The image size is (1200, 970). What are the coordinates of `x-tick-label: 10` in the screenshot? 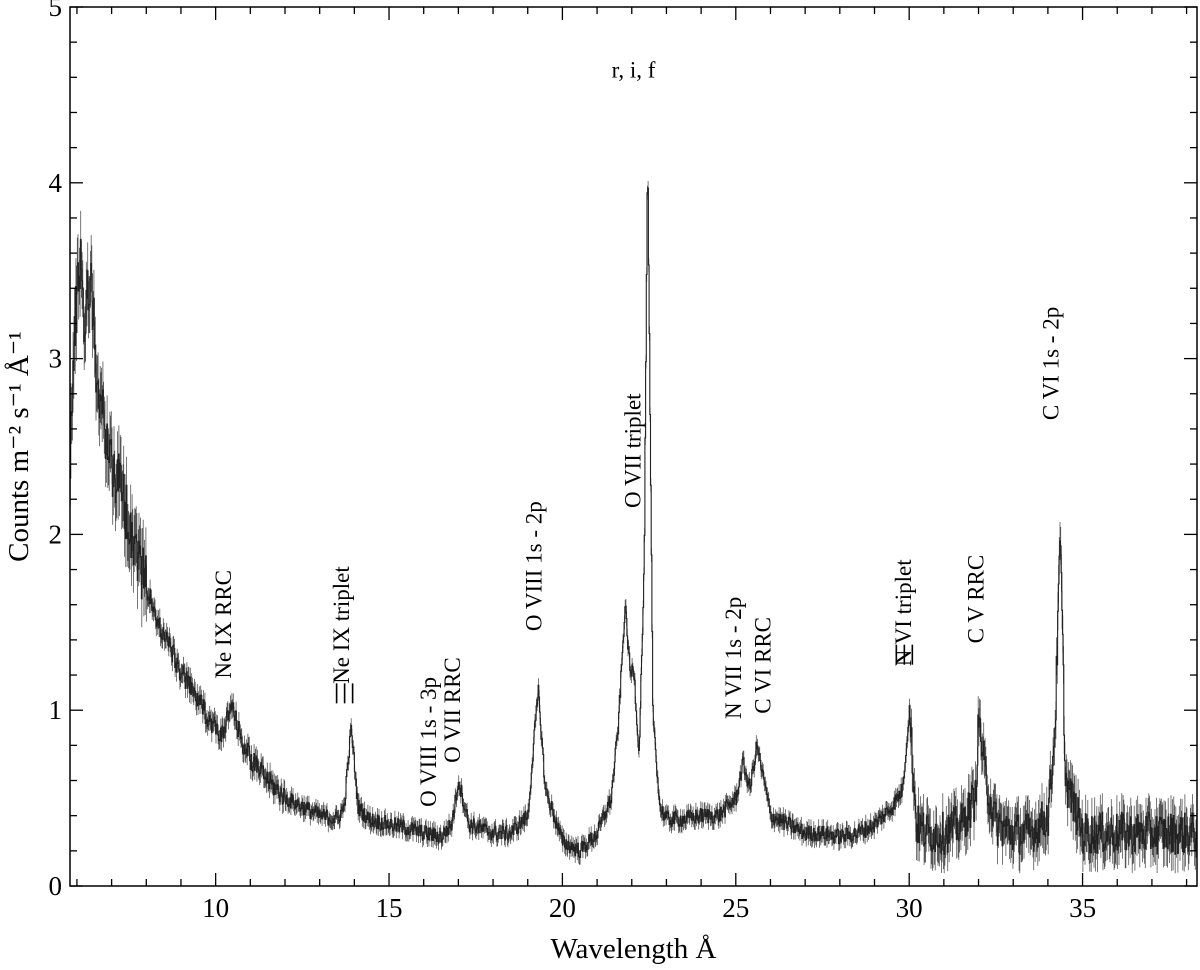 It's located at (215, 908).